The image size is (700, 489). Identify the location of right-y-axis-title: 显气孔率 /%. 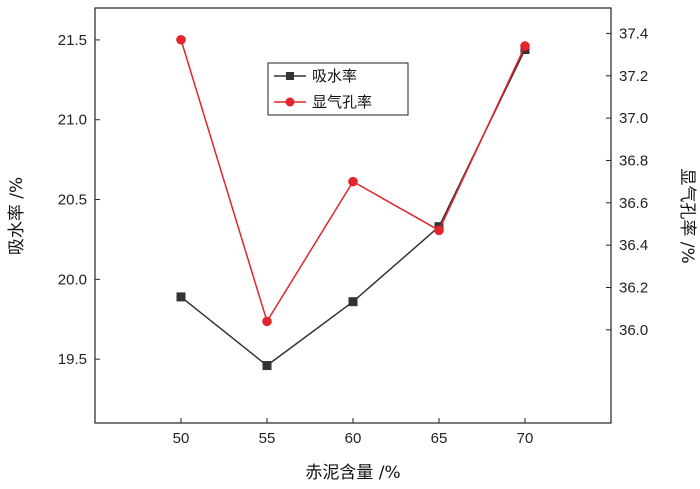
(687, 215).